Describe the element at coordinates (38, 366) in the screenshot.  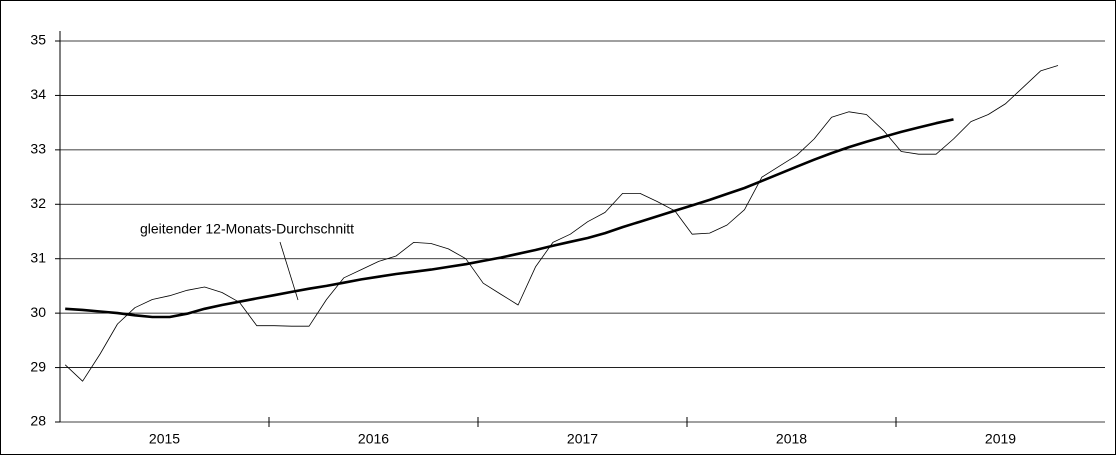
I see `y-tick-label: 29` at that location.